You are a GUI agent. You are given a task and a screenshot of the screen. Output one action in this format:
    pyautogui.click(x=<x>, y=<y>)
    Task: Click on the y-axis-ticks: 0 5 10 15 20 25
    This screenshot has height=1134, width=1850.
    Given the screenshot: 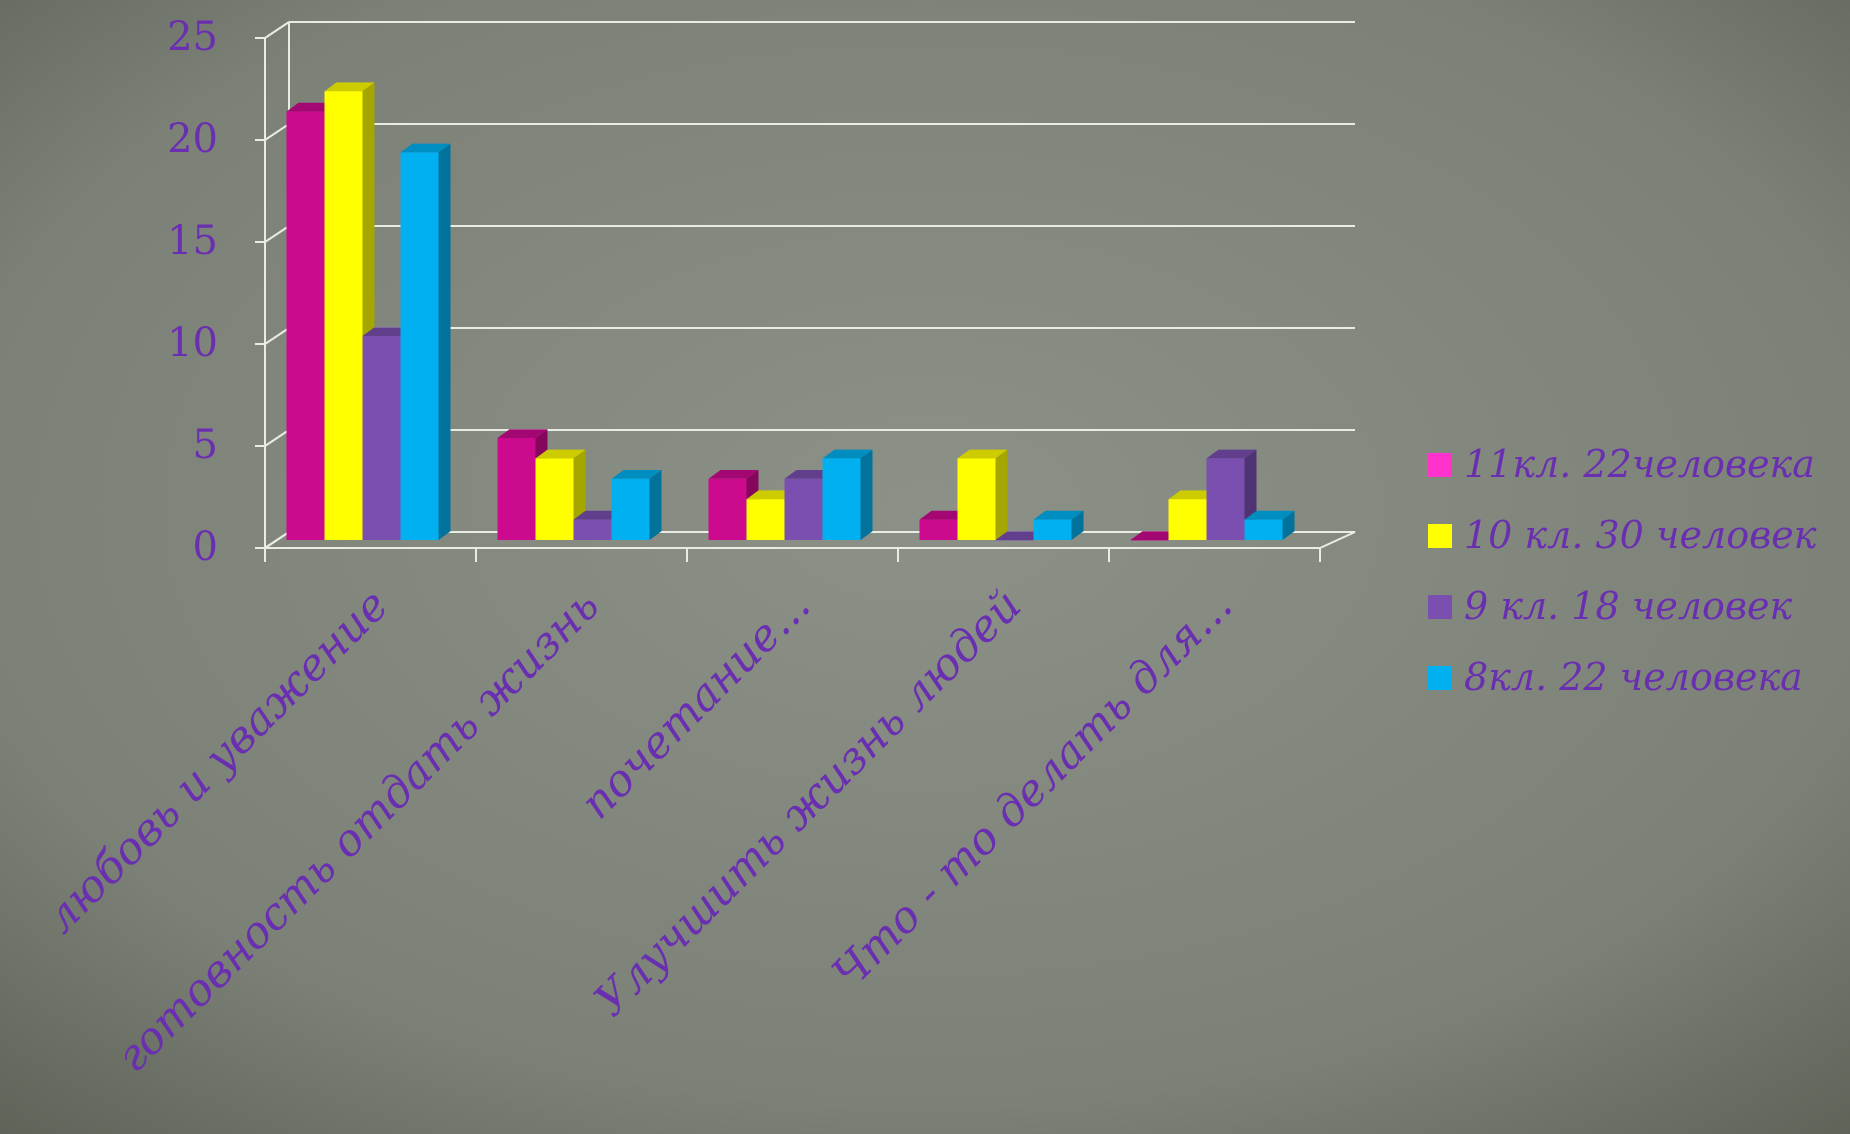 What is the action you would take?
    pyautogui.click(x=192, y=292)
    